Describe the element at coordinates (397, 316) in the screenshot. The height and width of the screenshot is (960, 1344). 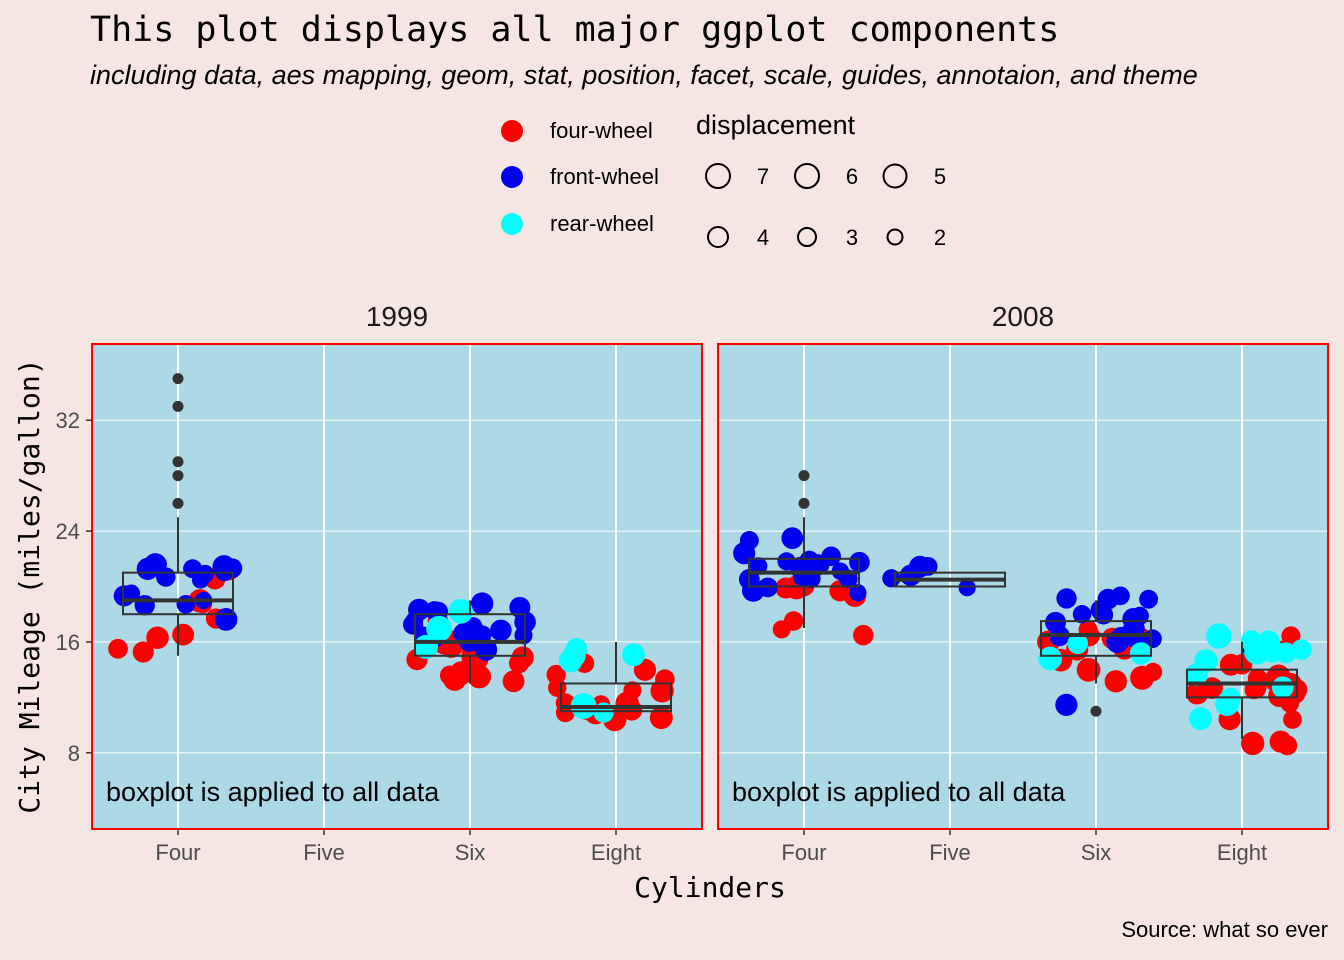
I see `facet-strip-label: 1999` at that location.